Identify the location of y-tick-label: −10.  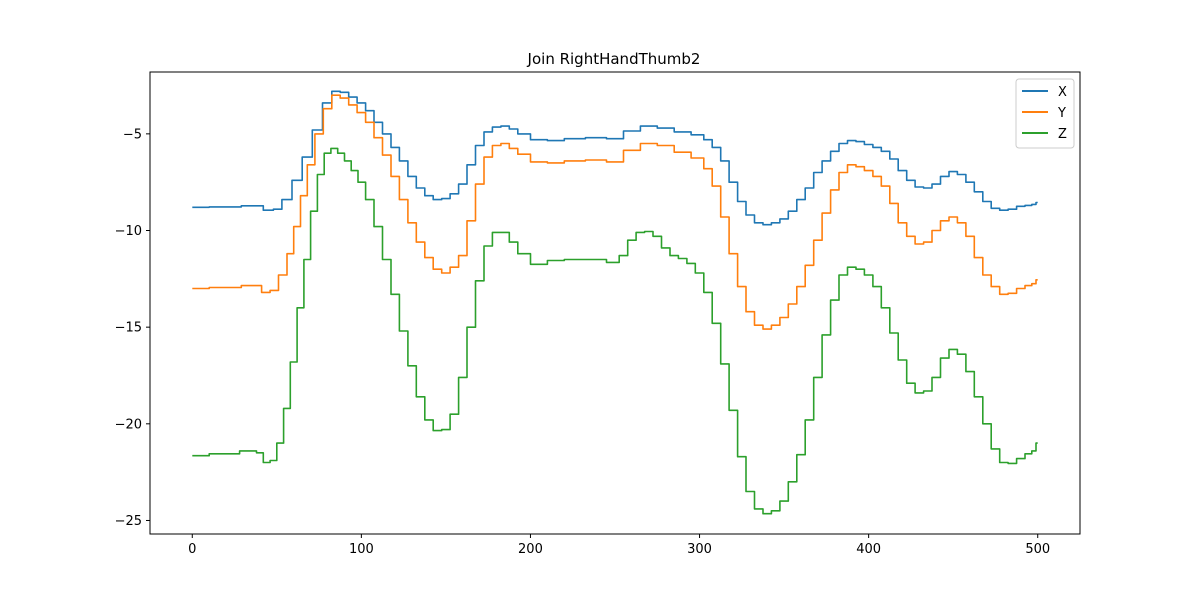
(128, 231).